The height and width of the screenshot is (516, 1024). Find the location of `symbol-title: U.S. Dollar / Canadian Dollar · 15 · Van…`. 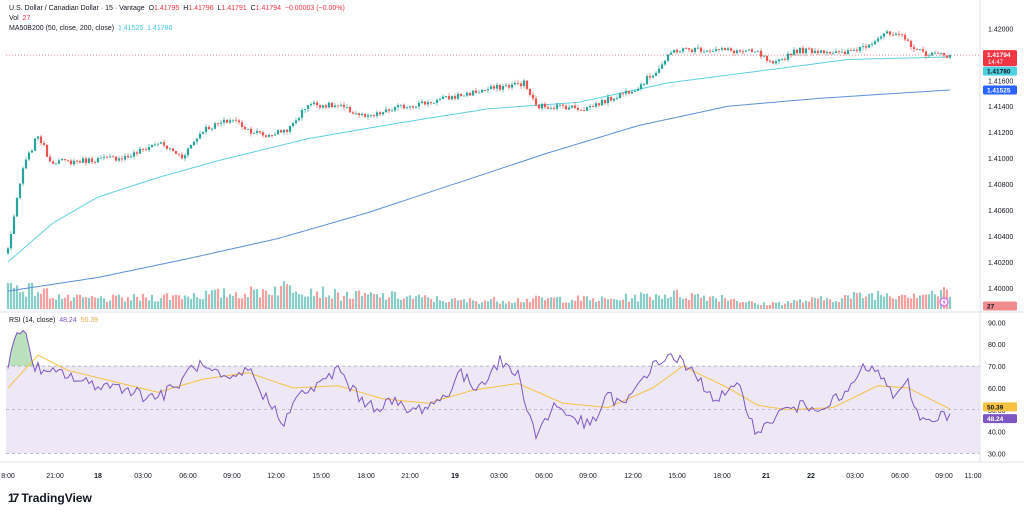

symbol-title: U.S. Dollar / Canadian Dollar · 15 · Van… is located at coordinates (77, 8).